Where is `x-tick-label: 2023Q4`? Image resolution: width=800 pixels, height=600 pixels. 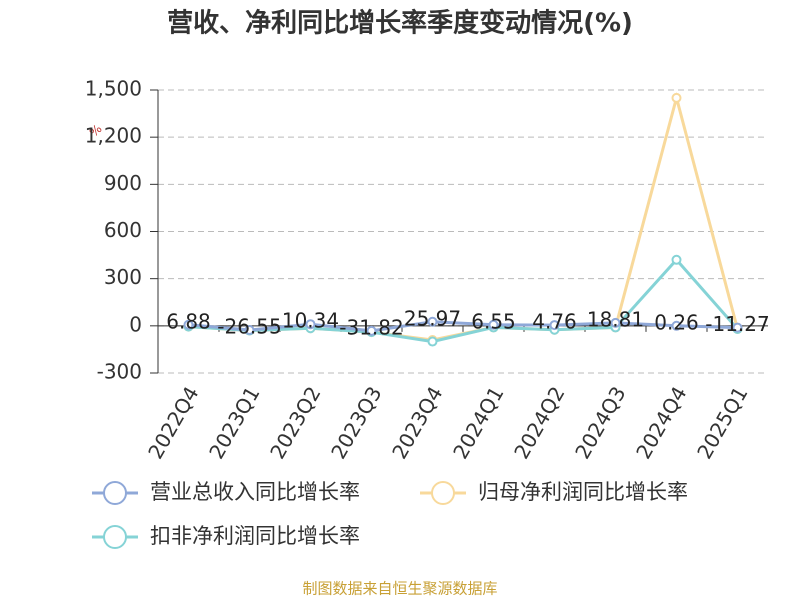
x-tick-label: 2023Q4 is located at coordinates (417, 422).